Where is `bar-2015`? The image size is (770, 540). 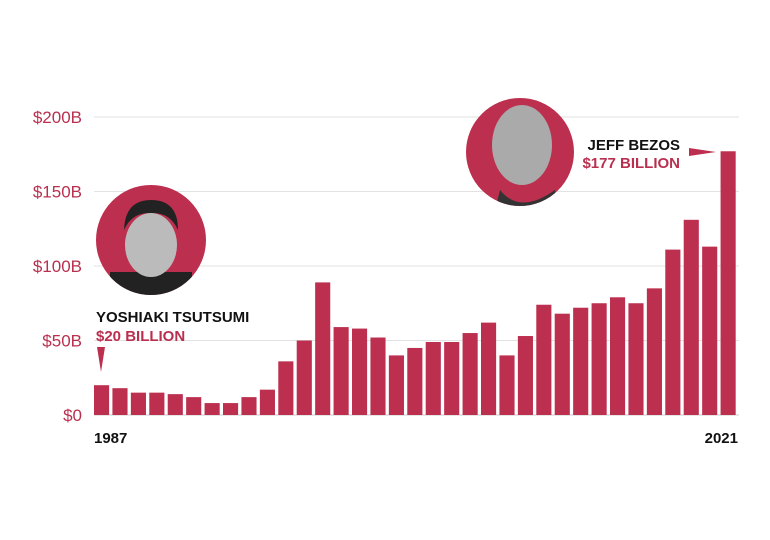 bar-2015 is located at coordinates (618, 356).